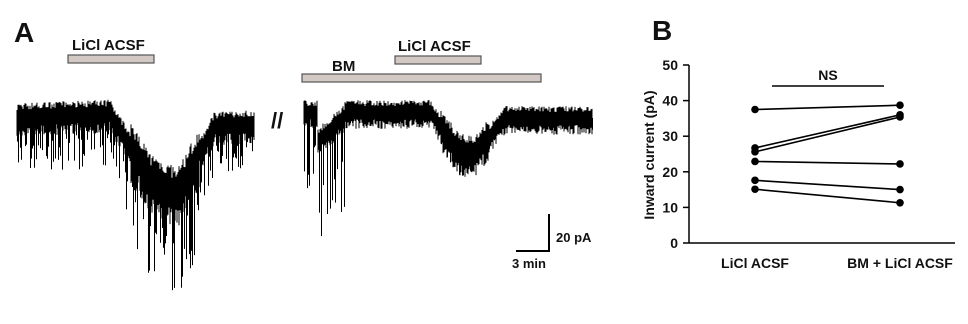 This screenshot has width=968, height=324. Describe the element at coordinates (108, 45) in the screenshot. I see `licl-application-label-1: LiCl ACSF` at that location.